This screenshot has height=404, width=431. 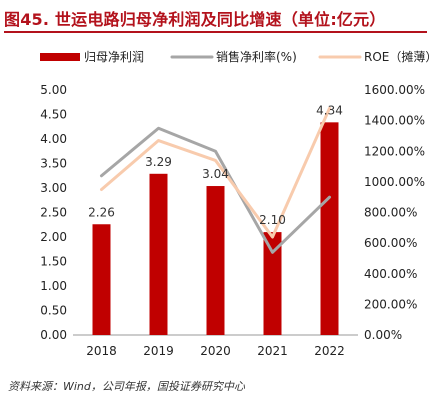 What do you see at coordinates (53, 311) in the screenshot?
I see `y-left-tick-label: 0.50` at bounding box center [53, 311].